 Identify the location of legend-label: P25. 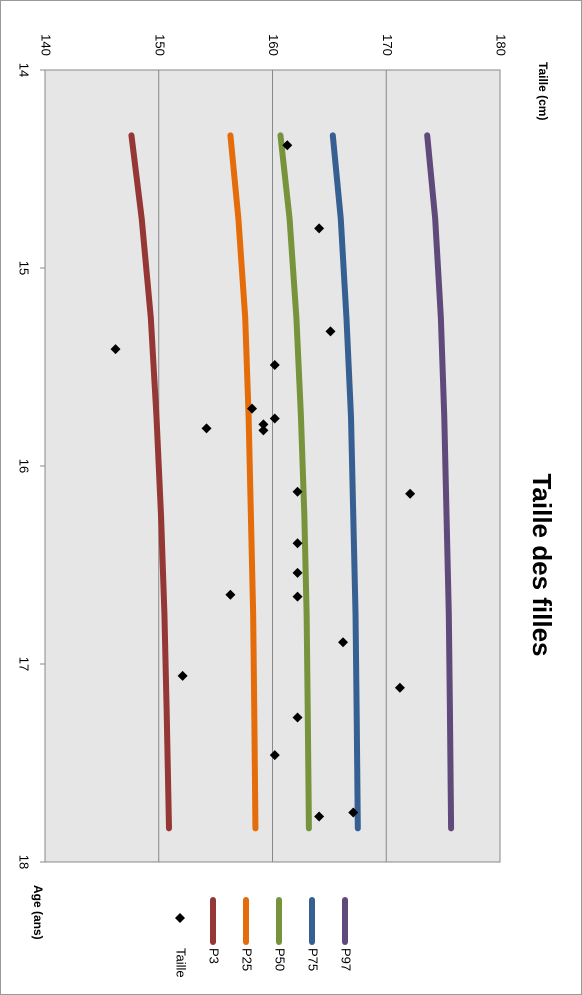
(247, 959).